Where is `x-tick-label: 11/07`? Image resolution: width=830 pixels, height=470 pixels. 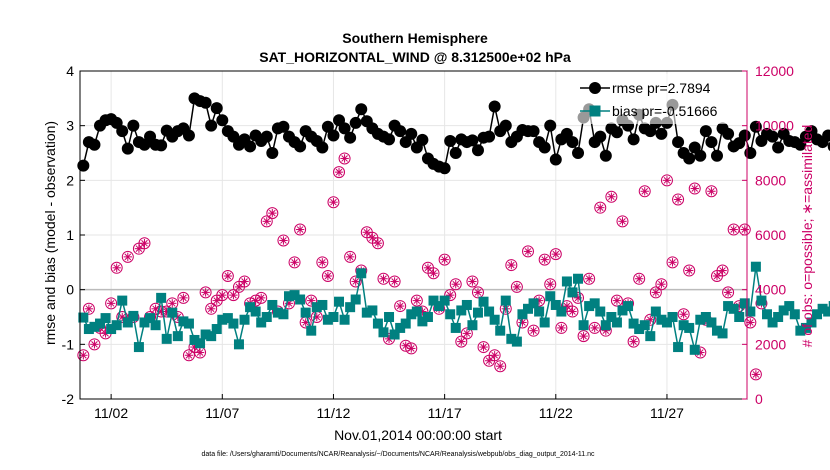
x-tick-label: 11/07 is located at coordinates (222, 413).